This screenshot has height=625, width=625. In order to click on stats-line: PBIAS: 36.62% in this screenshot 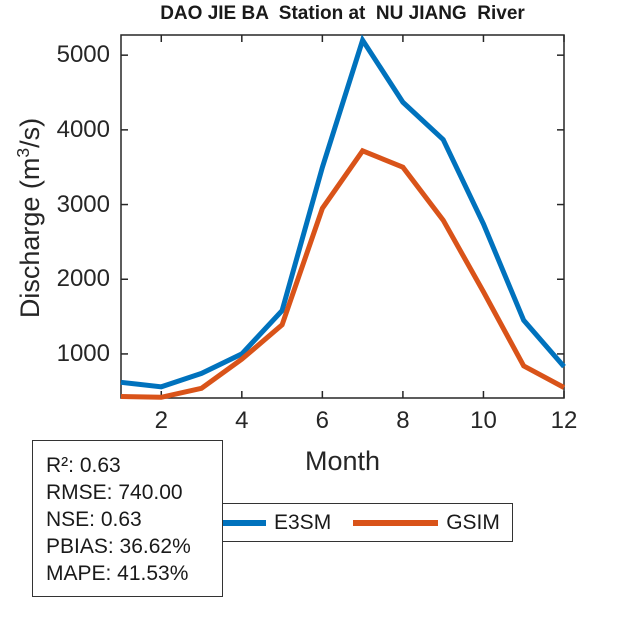, I will do `click(118, 546)`.